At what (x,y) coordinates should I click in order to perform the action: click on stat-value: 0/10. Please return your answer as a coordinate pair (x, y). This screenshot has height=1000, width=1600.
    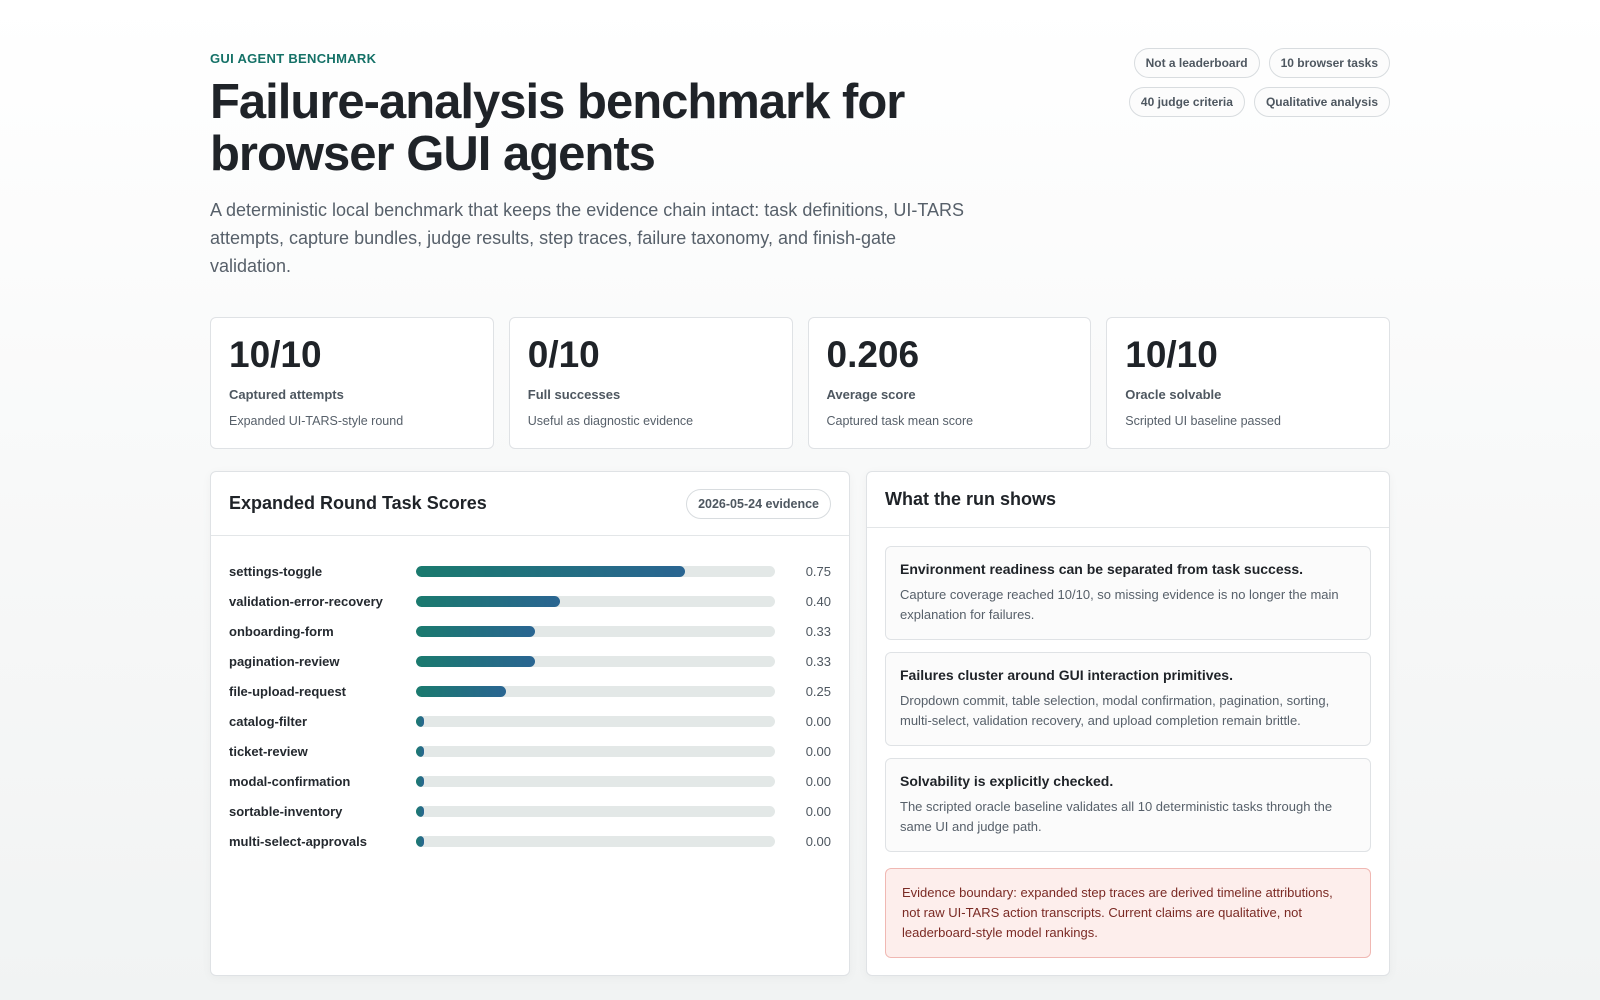
    Looking at the image, I should click on (563, 354).